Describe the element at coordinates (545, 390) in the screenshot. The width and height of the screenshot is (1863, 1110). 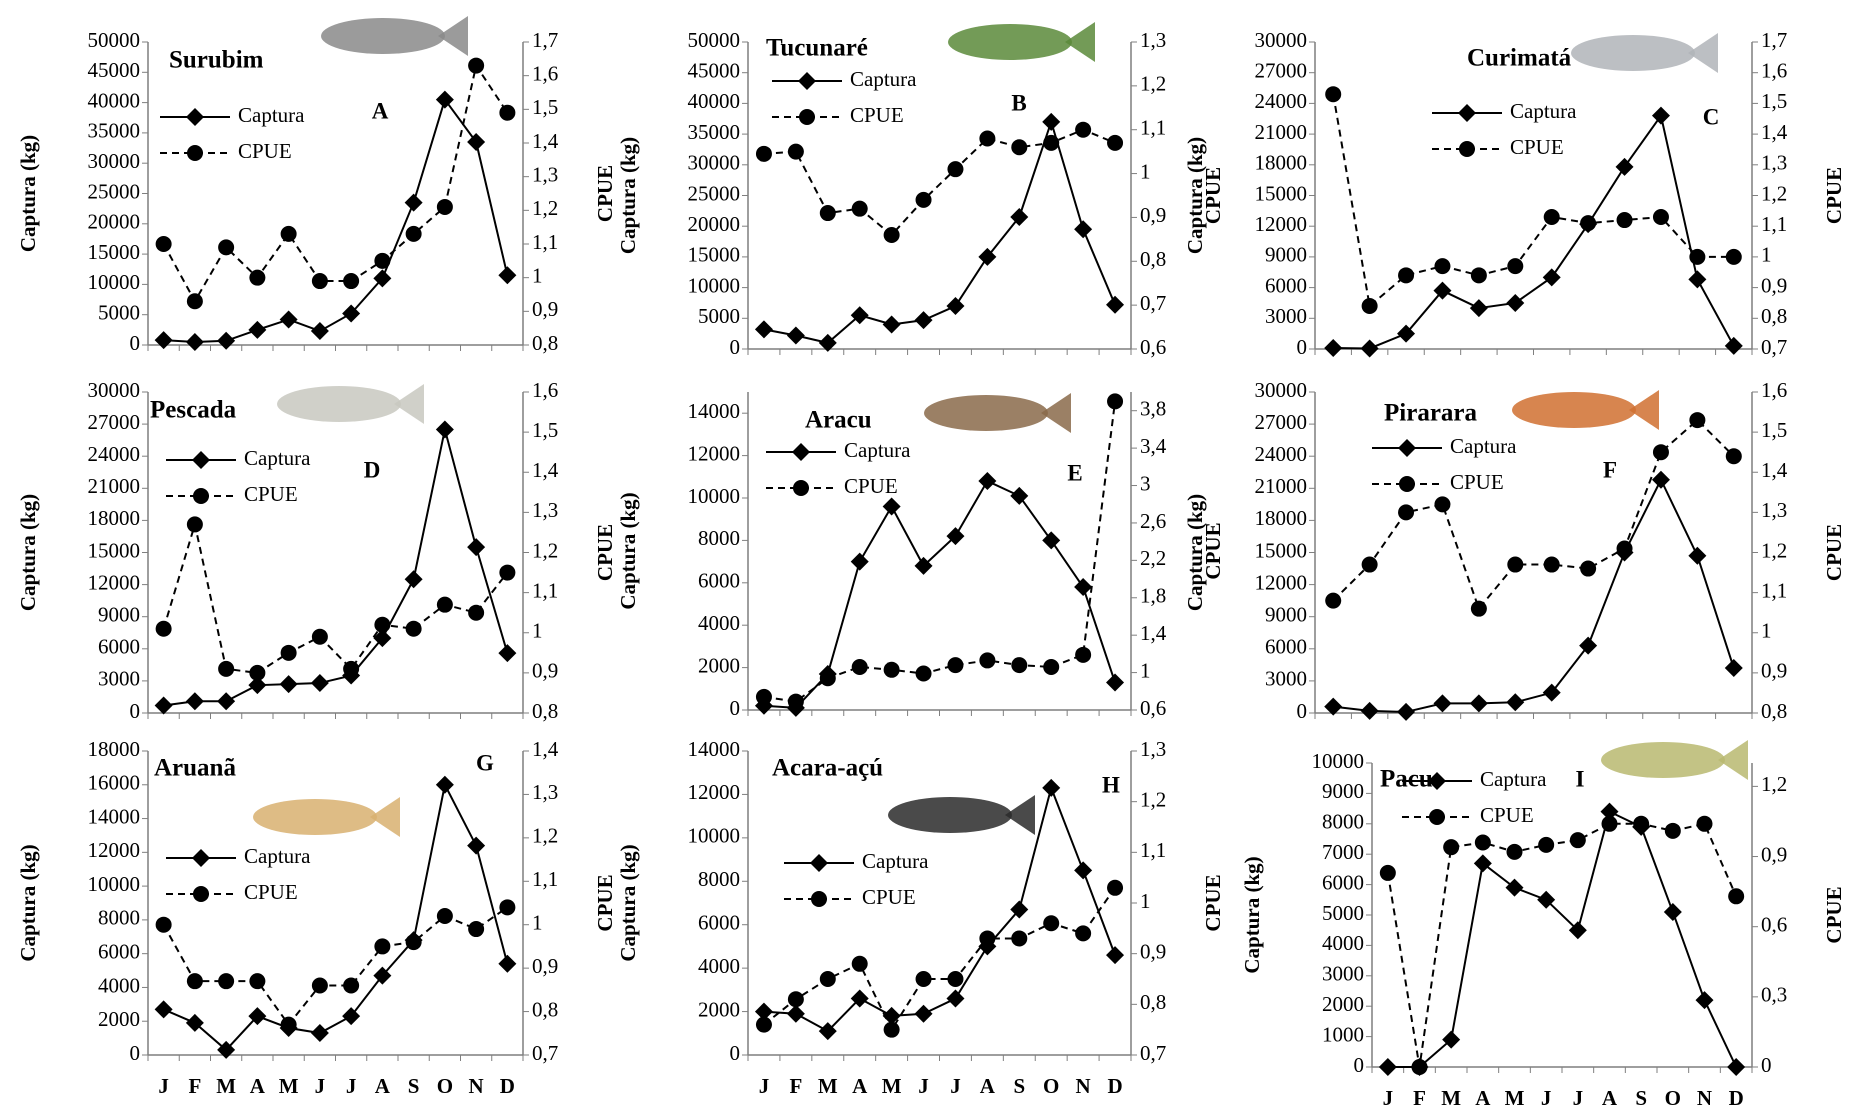
I see `y2-tick-label: 1,6` at that location.